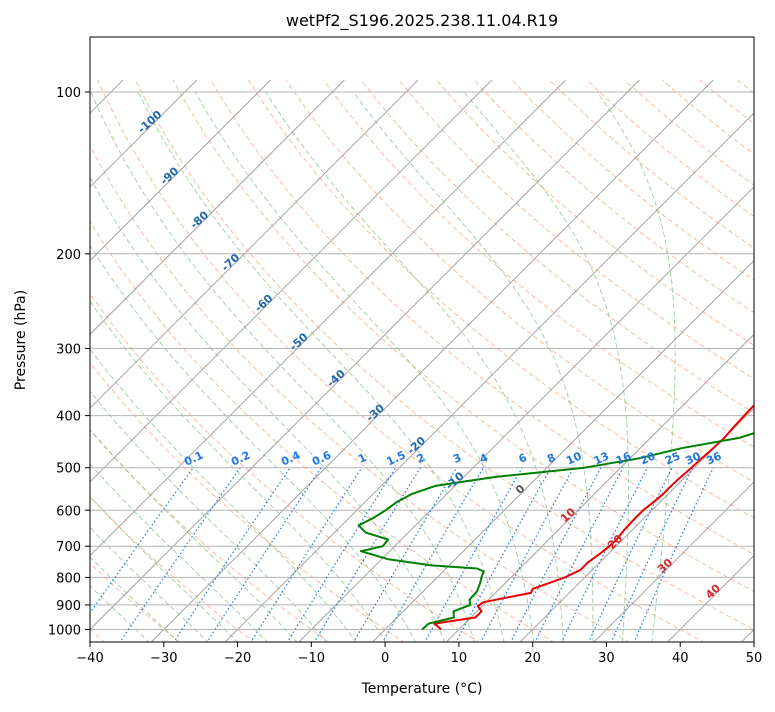 The width and height of the screenshot is (775, 712). What do you see at coordinates (714, 458) in the screenshot?
I see `mixing-ratio-label: 36` at bounding box center [714, 458].